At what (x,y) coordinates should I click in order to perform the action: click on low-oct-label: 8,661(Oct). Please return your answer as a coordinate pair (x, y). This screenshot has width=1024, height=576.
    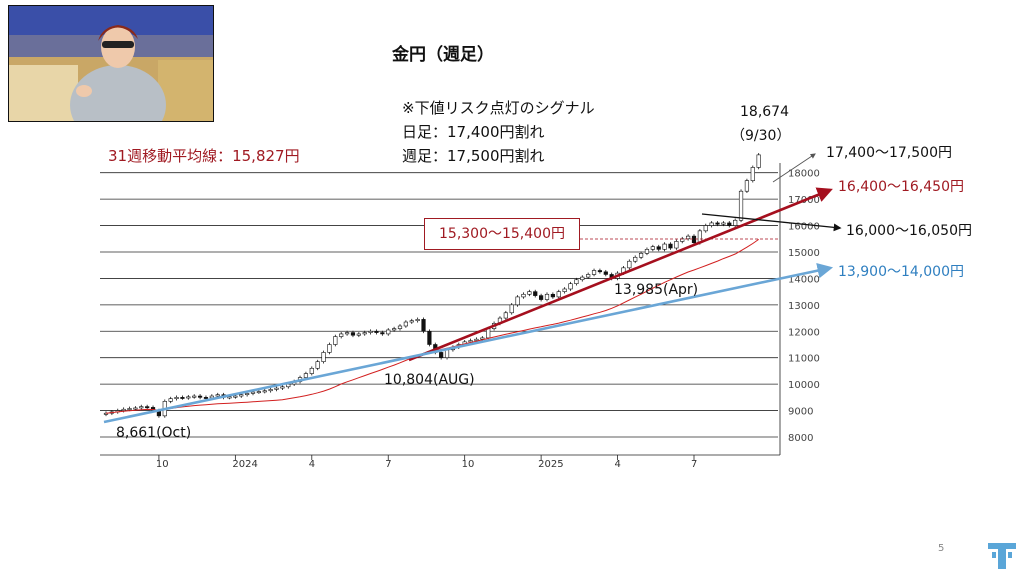
    Looking at the image, I should click on (154, 433).